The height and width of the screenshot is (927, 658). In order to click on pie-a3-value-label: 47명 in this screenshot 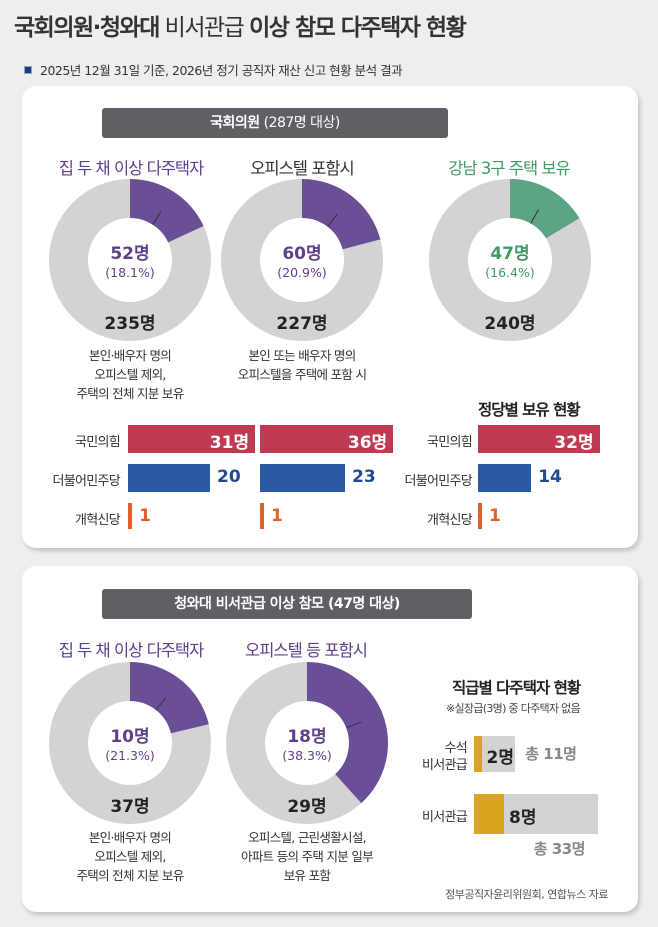, I will do `click(509, 254)`.